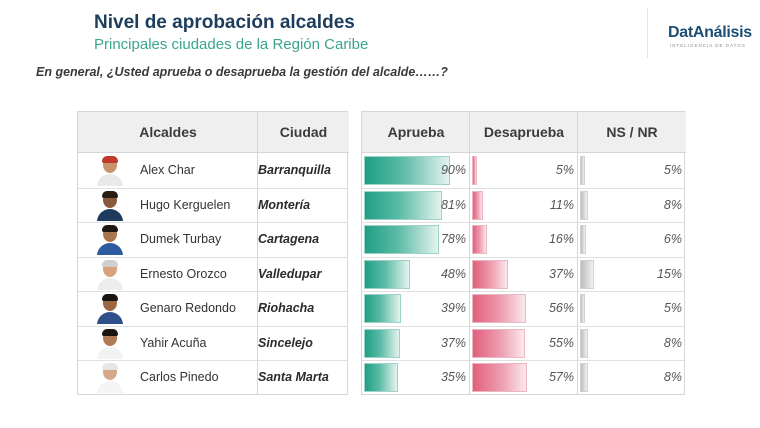  I want to click on city-name: Riohacha, so click(286, 308).